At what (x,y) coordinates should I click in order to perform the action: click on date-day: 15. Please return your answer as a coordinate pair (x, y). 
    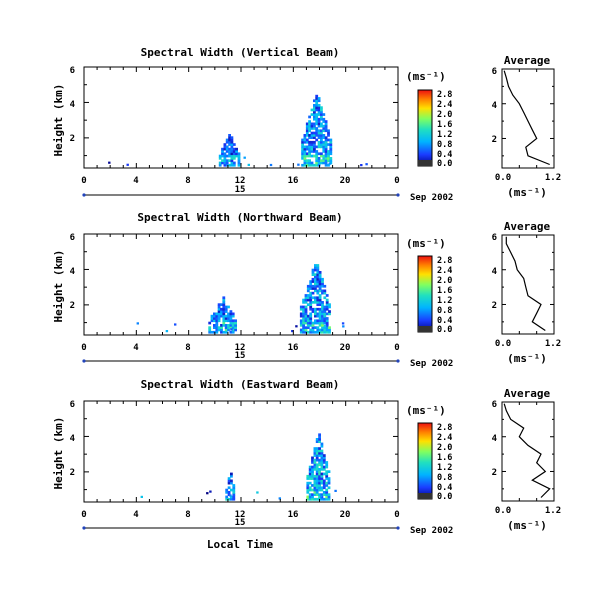
    Looking at the image, I should click on (240, 523).